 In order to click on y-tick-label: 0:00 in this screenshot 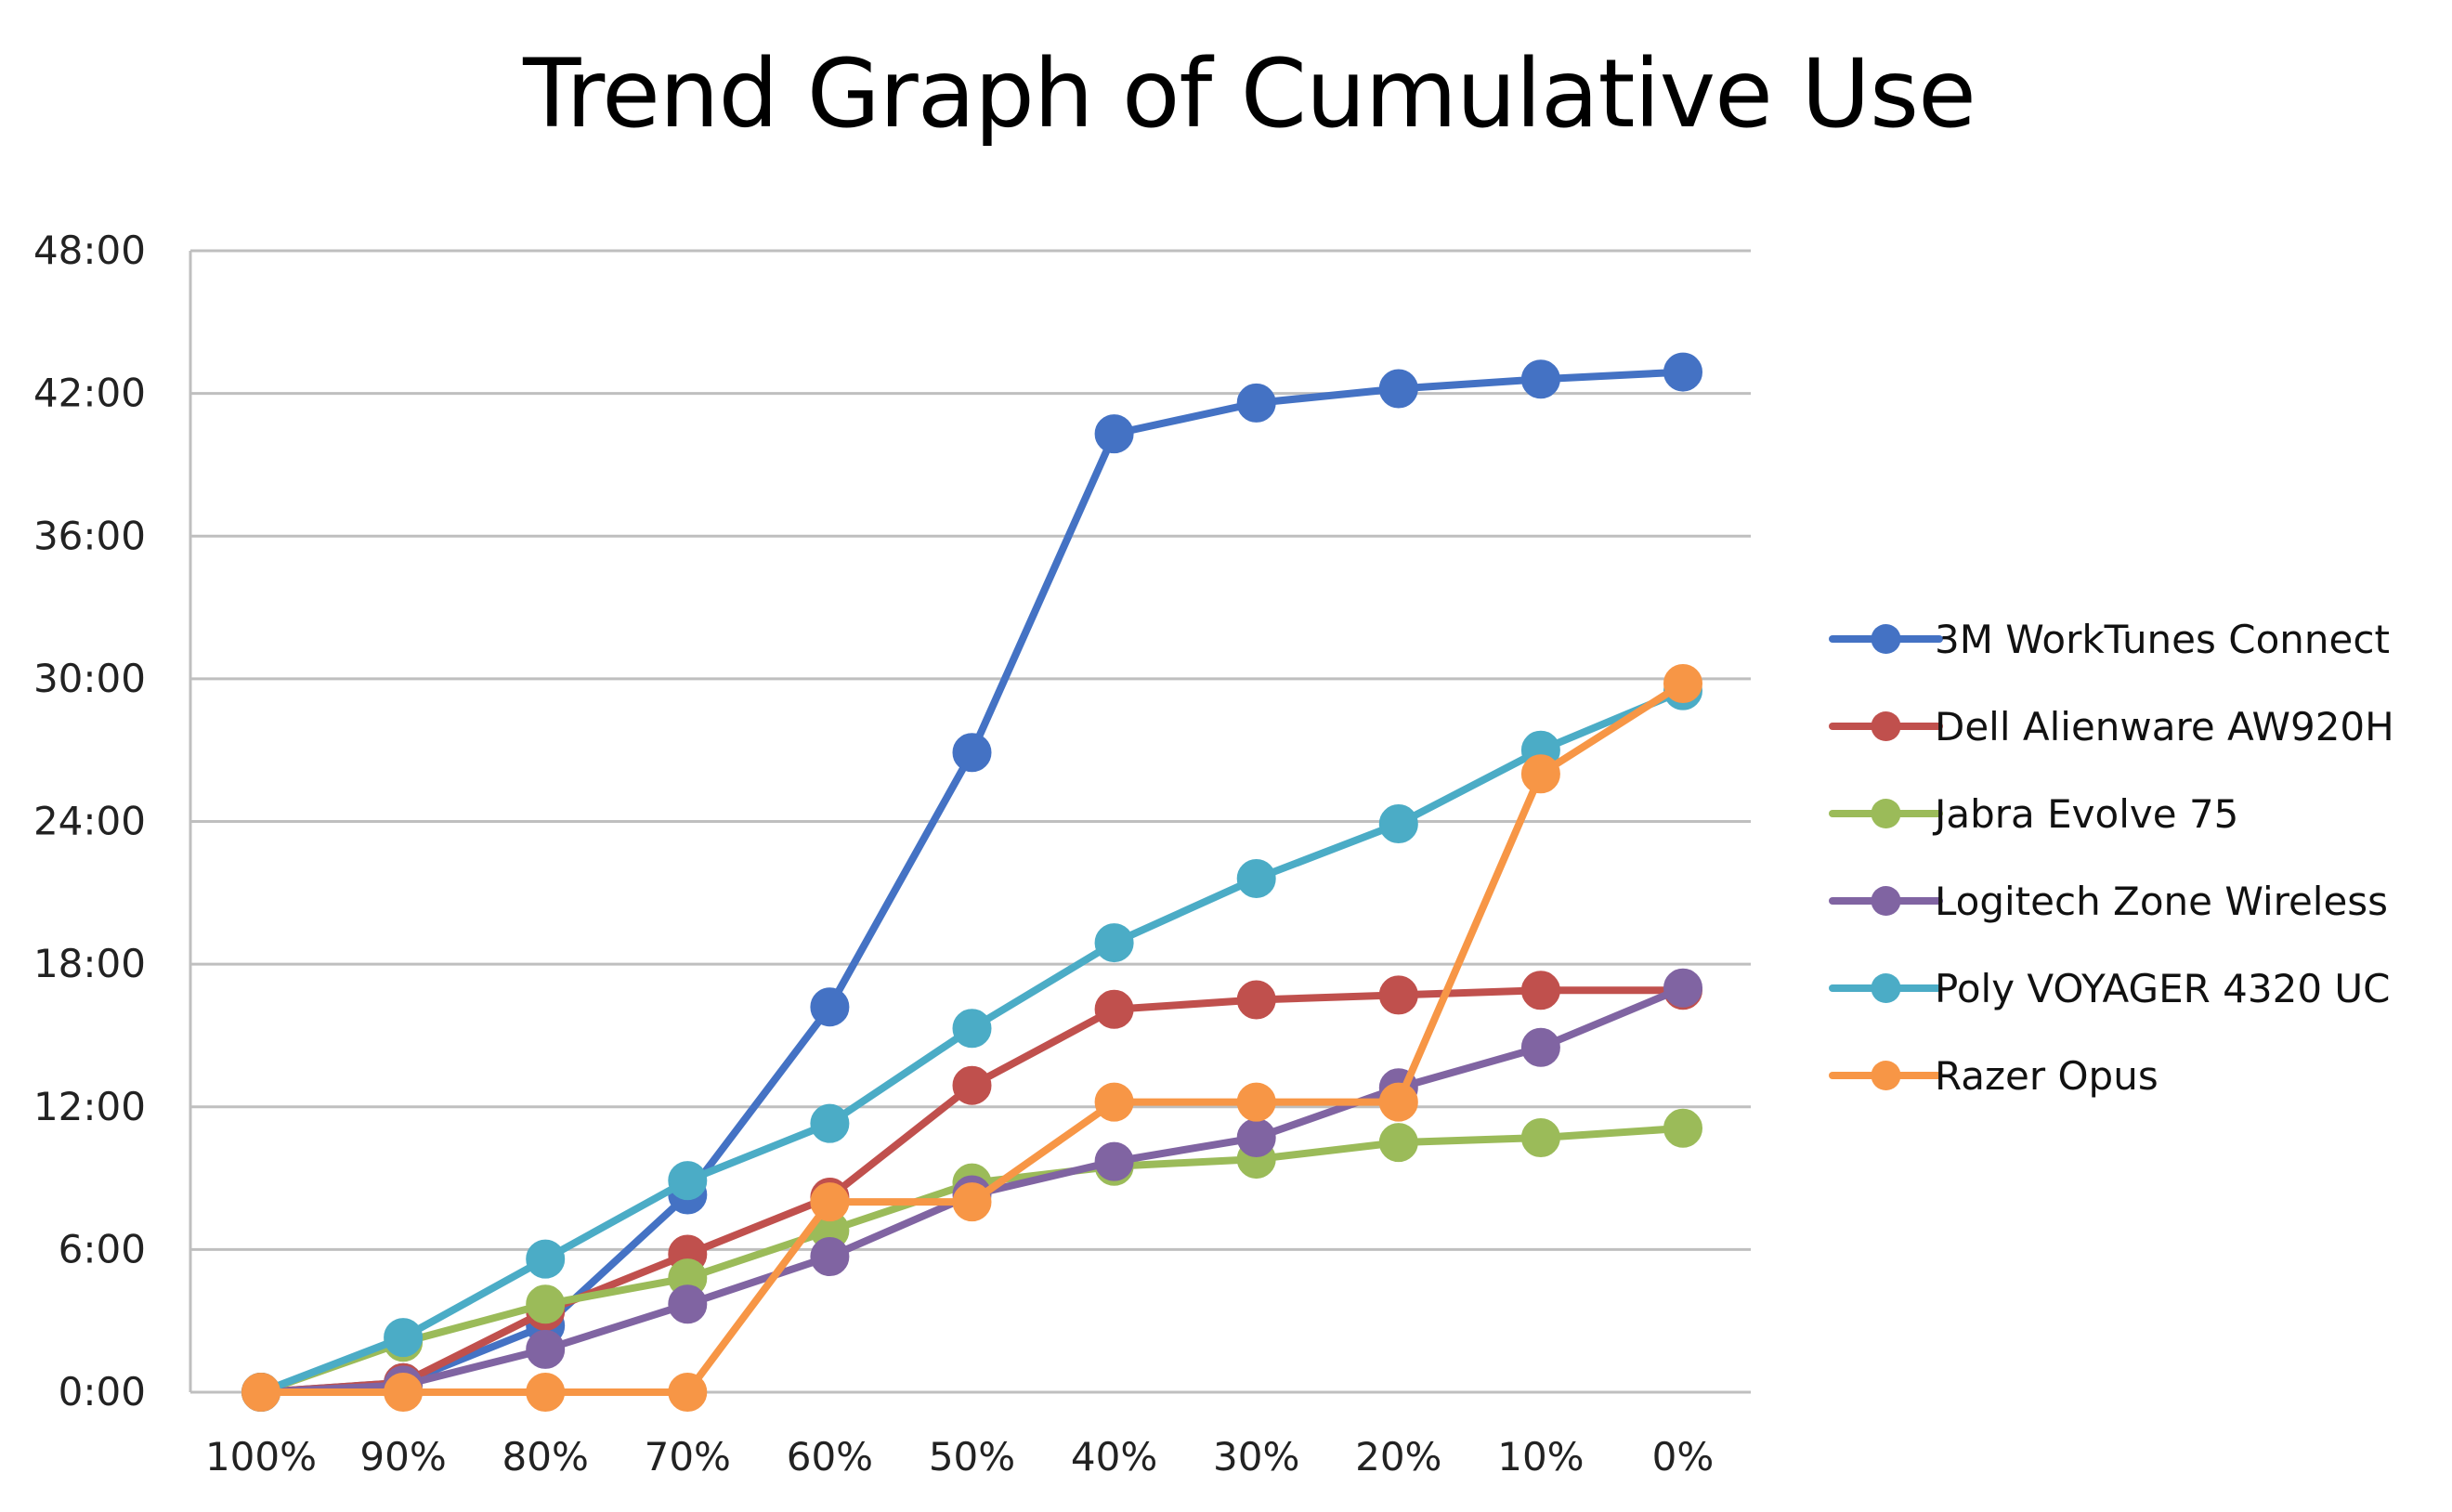, I will do `click(103, 1391)`.